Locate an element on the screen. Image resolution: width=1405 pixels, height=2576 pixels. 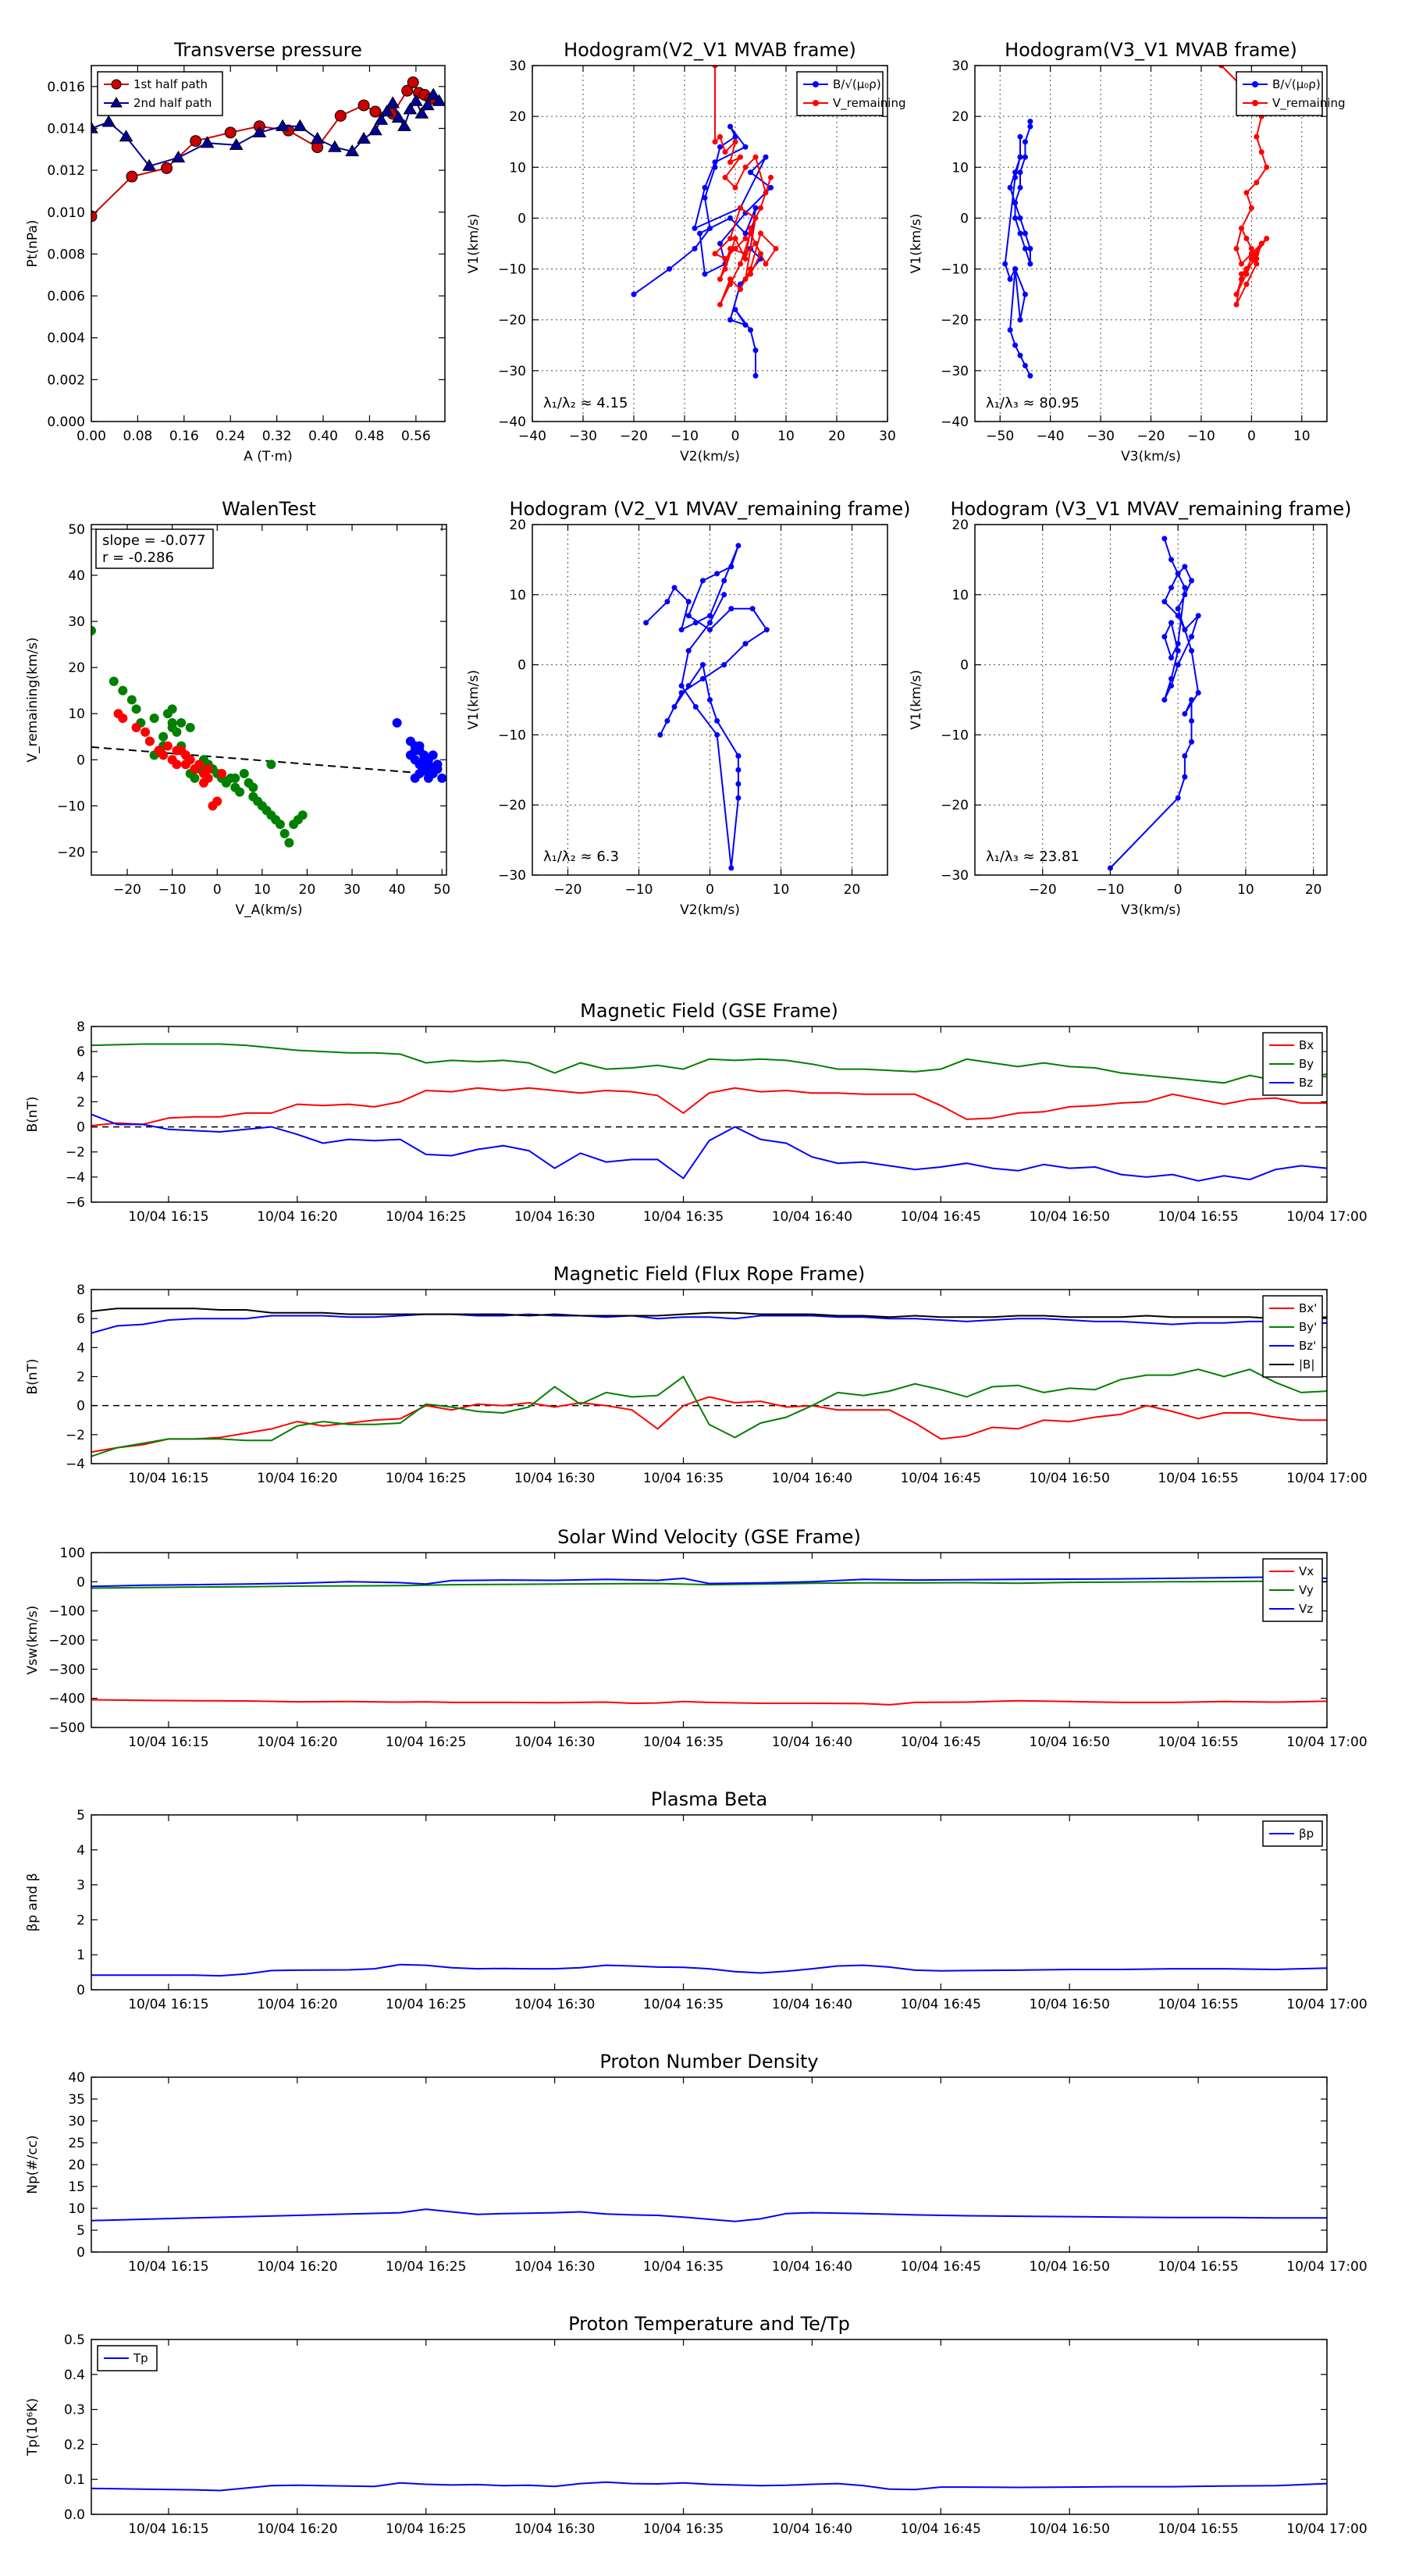
x-tick-label: 10/04 16:45 is located at coordinates (941, 2004).